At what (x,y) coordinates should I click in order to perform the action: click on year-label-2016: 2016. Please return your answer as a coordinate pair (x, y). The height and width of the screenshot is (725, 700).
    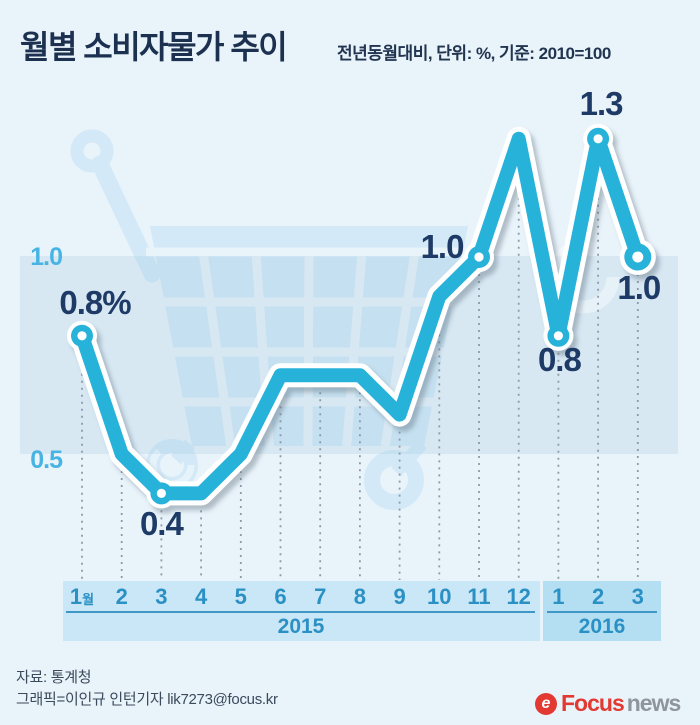
    Looking at the image, I should click on (602, 626).